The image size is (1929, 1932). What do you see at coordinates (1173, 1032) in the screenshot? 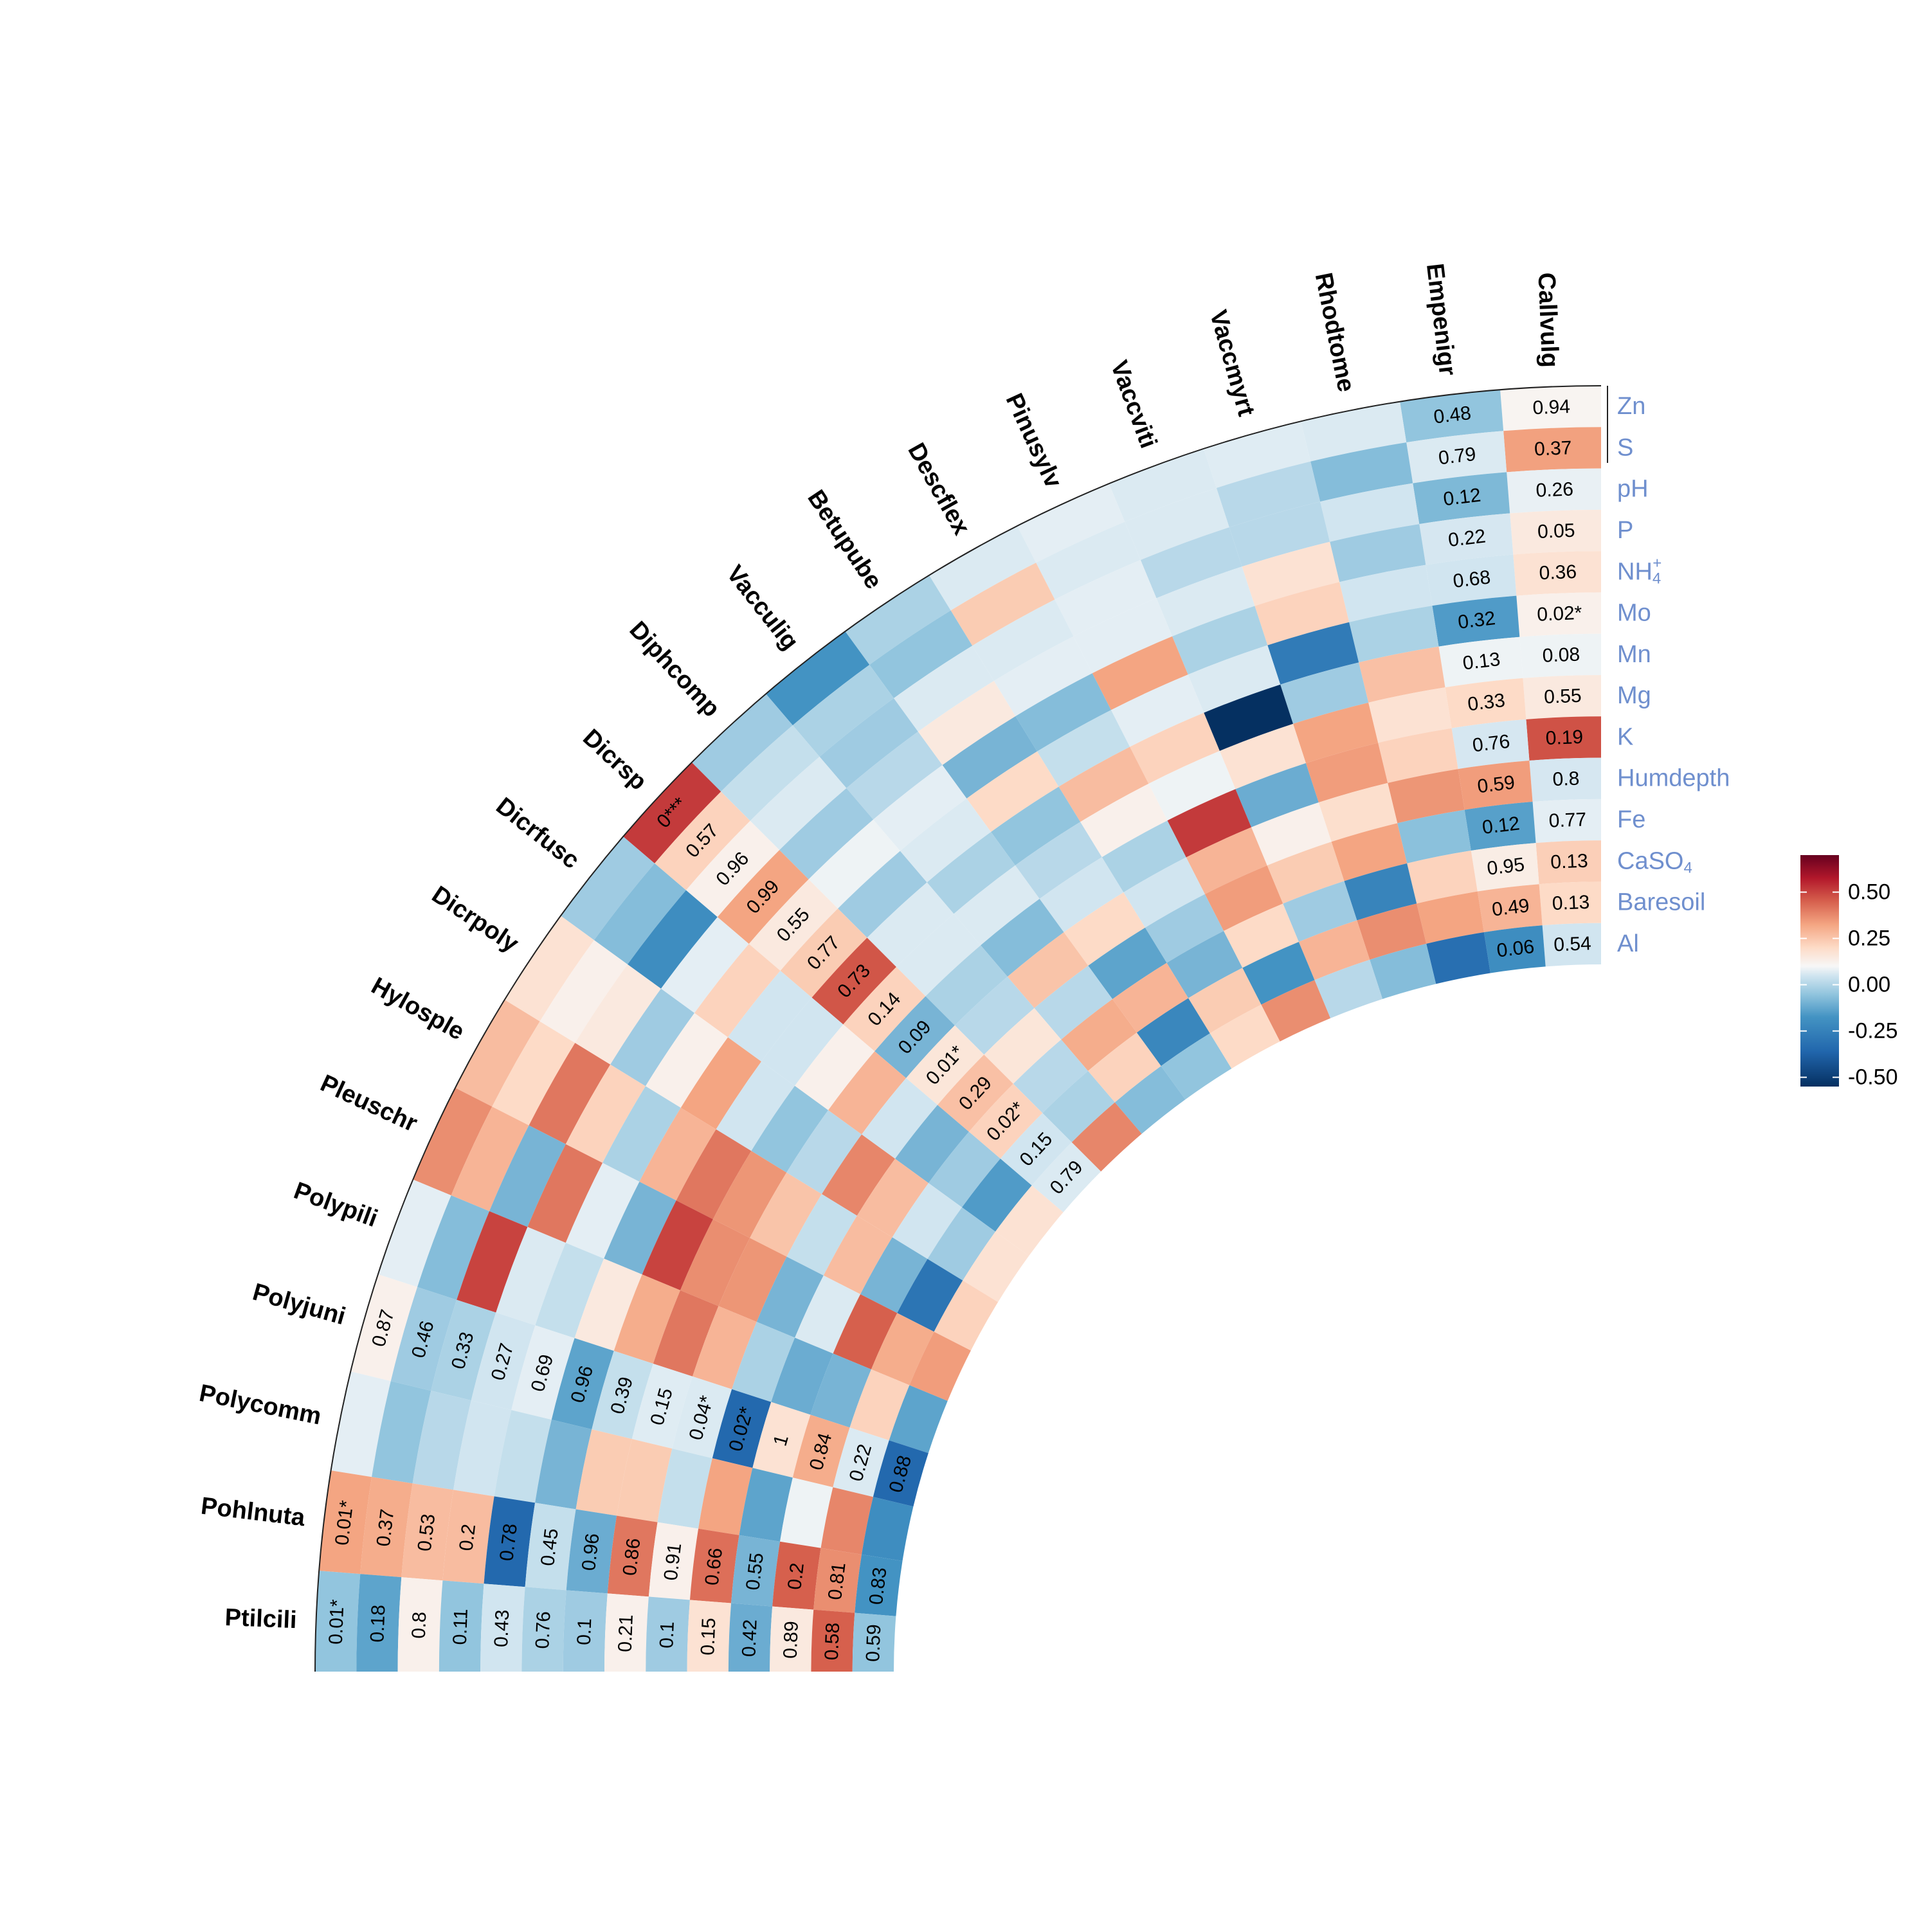
I see `heatmap-cell-betupube-baresoil` at bounding box center [1173, 1032].